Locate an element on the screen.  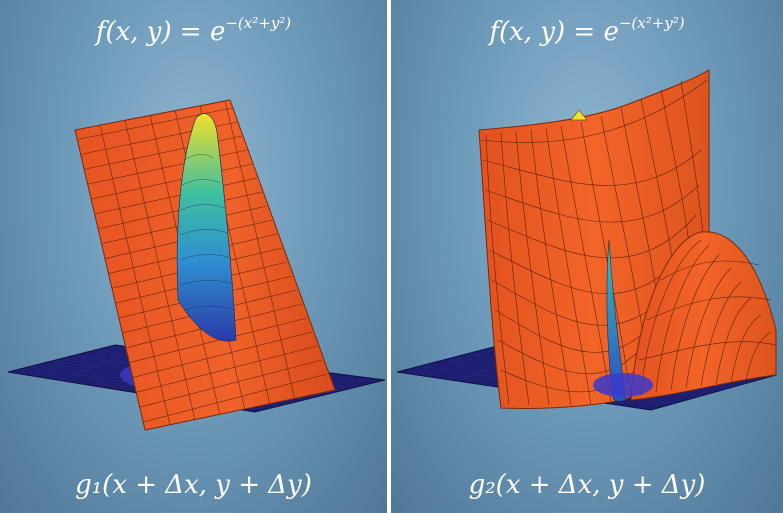
right-title-exponent: −(x²+y²) is located at coordinates (651, 23).